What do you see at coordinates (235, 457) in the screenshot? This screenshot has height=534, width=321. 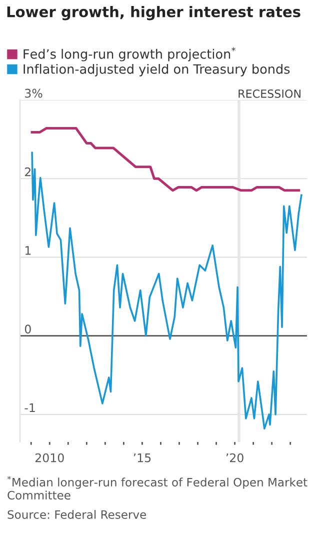 I see `x-tick-label: ’20` at bounding box center [235, 457].